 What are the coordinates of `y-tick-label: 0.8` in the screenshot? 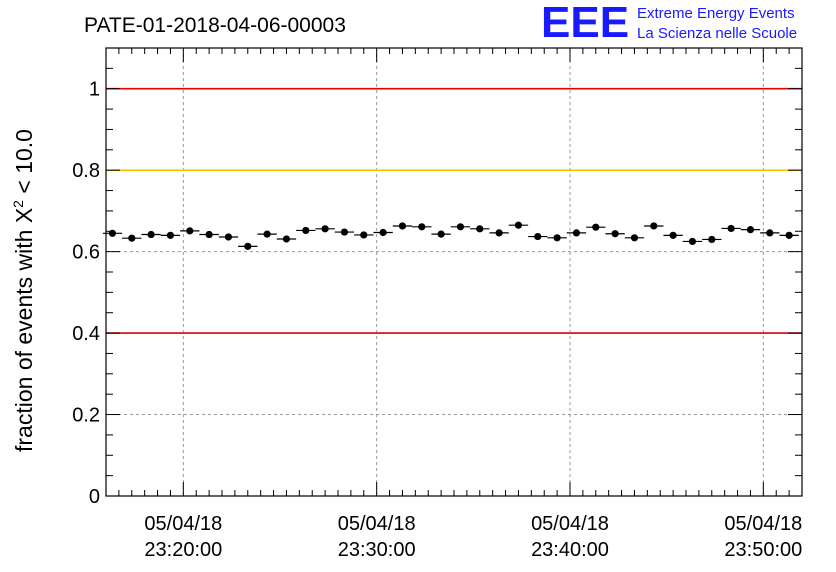 It's located at (86, 171).